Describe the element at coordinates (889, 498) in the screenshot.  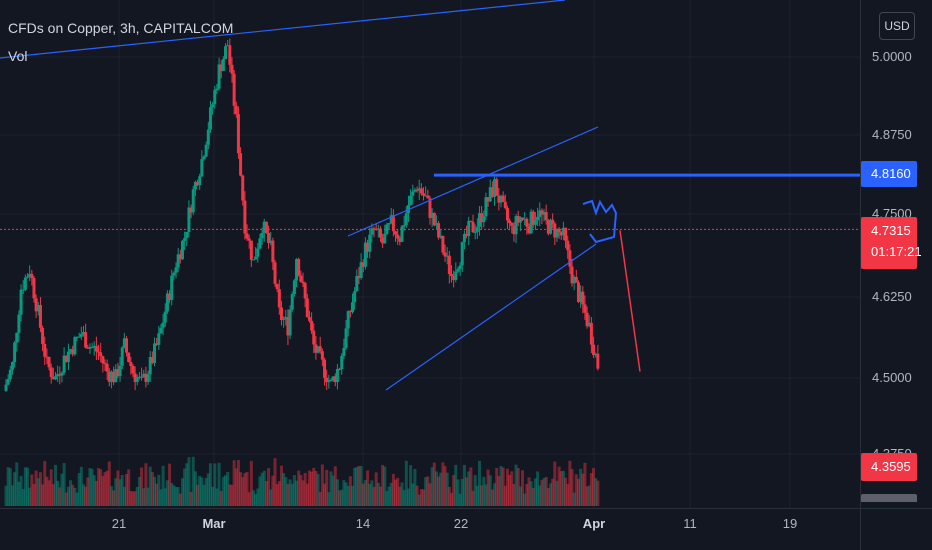
I see `hidden-price-tag` at that location.